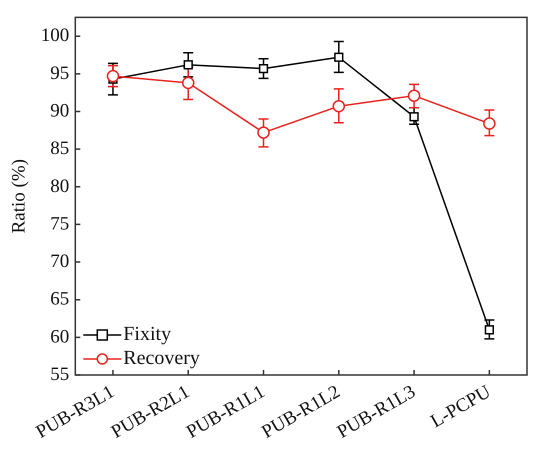  Describe the element at coordinates (60, 337) in the screenshot. I see `y-tick-label: 60` at that location.